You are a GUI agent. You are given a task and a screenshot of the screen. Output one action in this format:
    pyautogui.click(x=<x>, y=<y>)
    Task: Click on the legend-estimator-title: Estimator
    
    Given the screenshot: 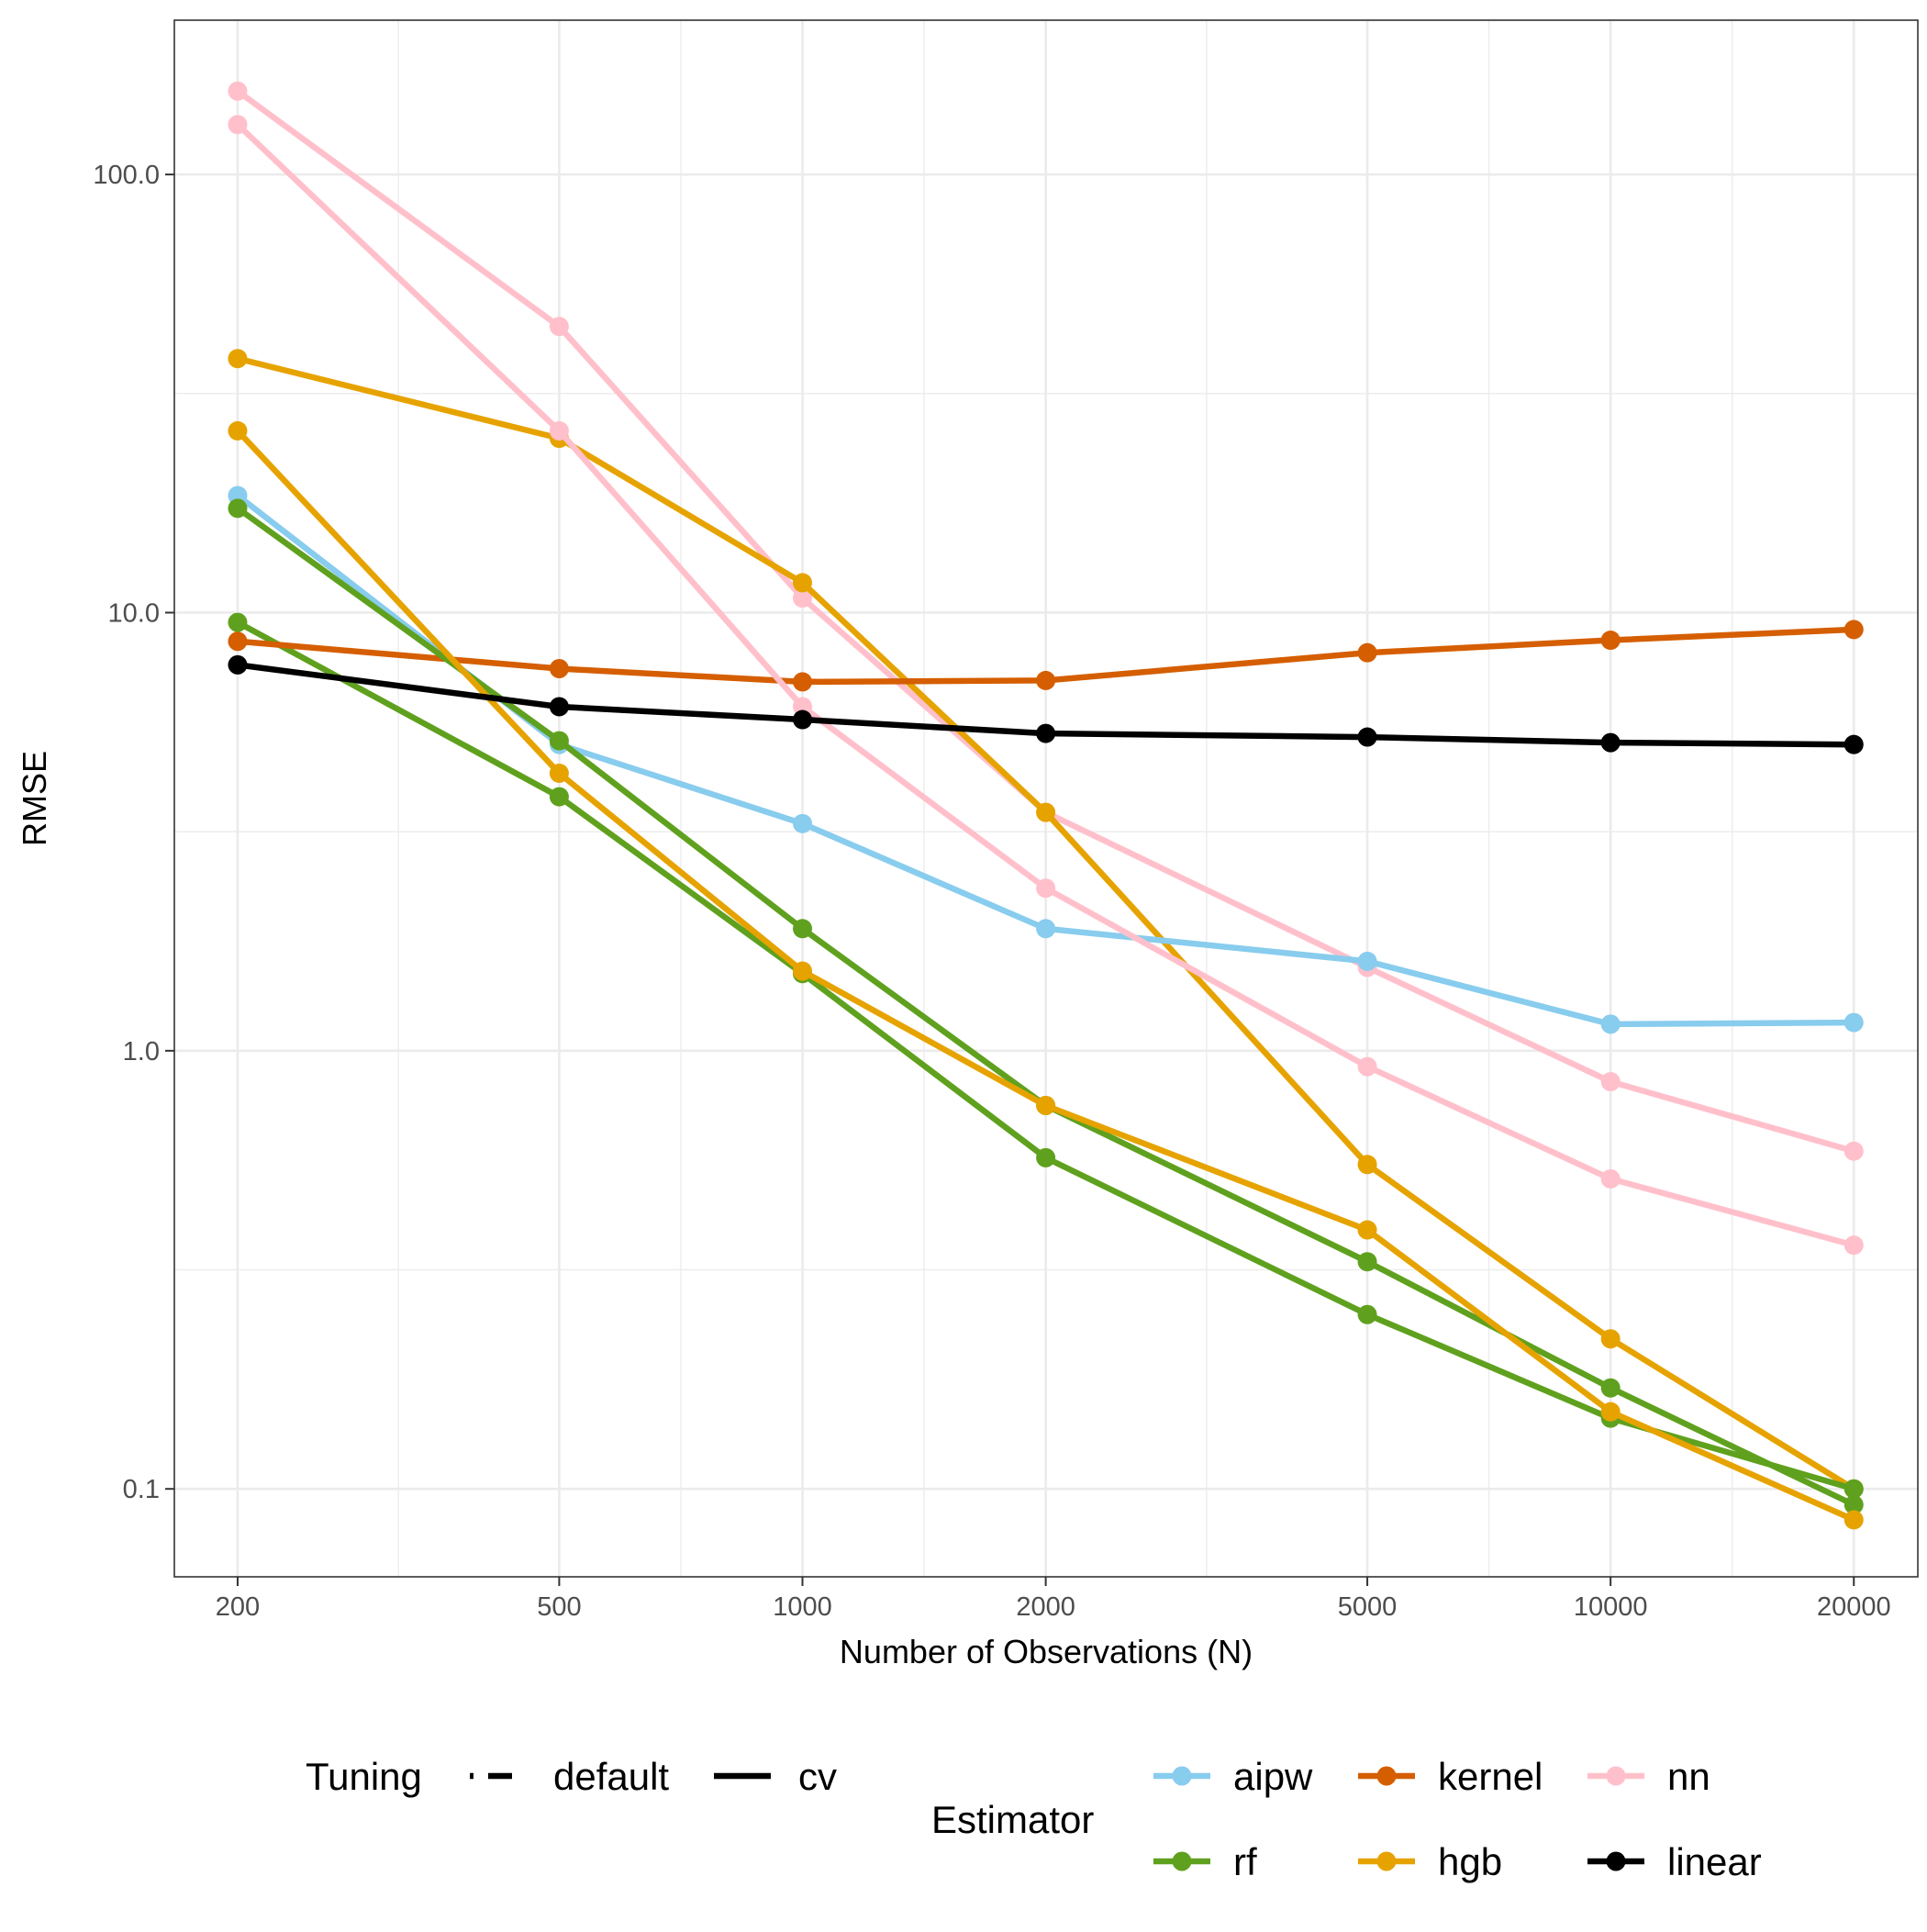 What is the action you would take?
    pyautogui.click(x=1012, y=1819)
    